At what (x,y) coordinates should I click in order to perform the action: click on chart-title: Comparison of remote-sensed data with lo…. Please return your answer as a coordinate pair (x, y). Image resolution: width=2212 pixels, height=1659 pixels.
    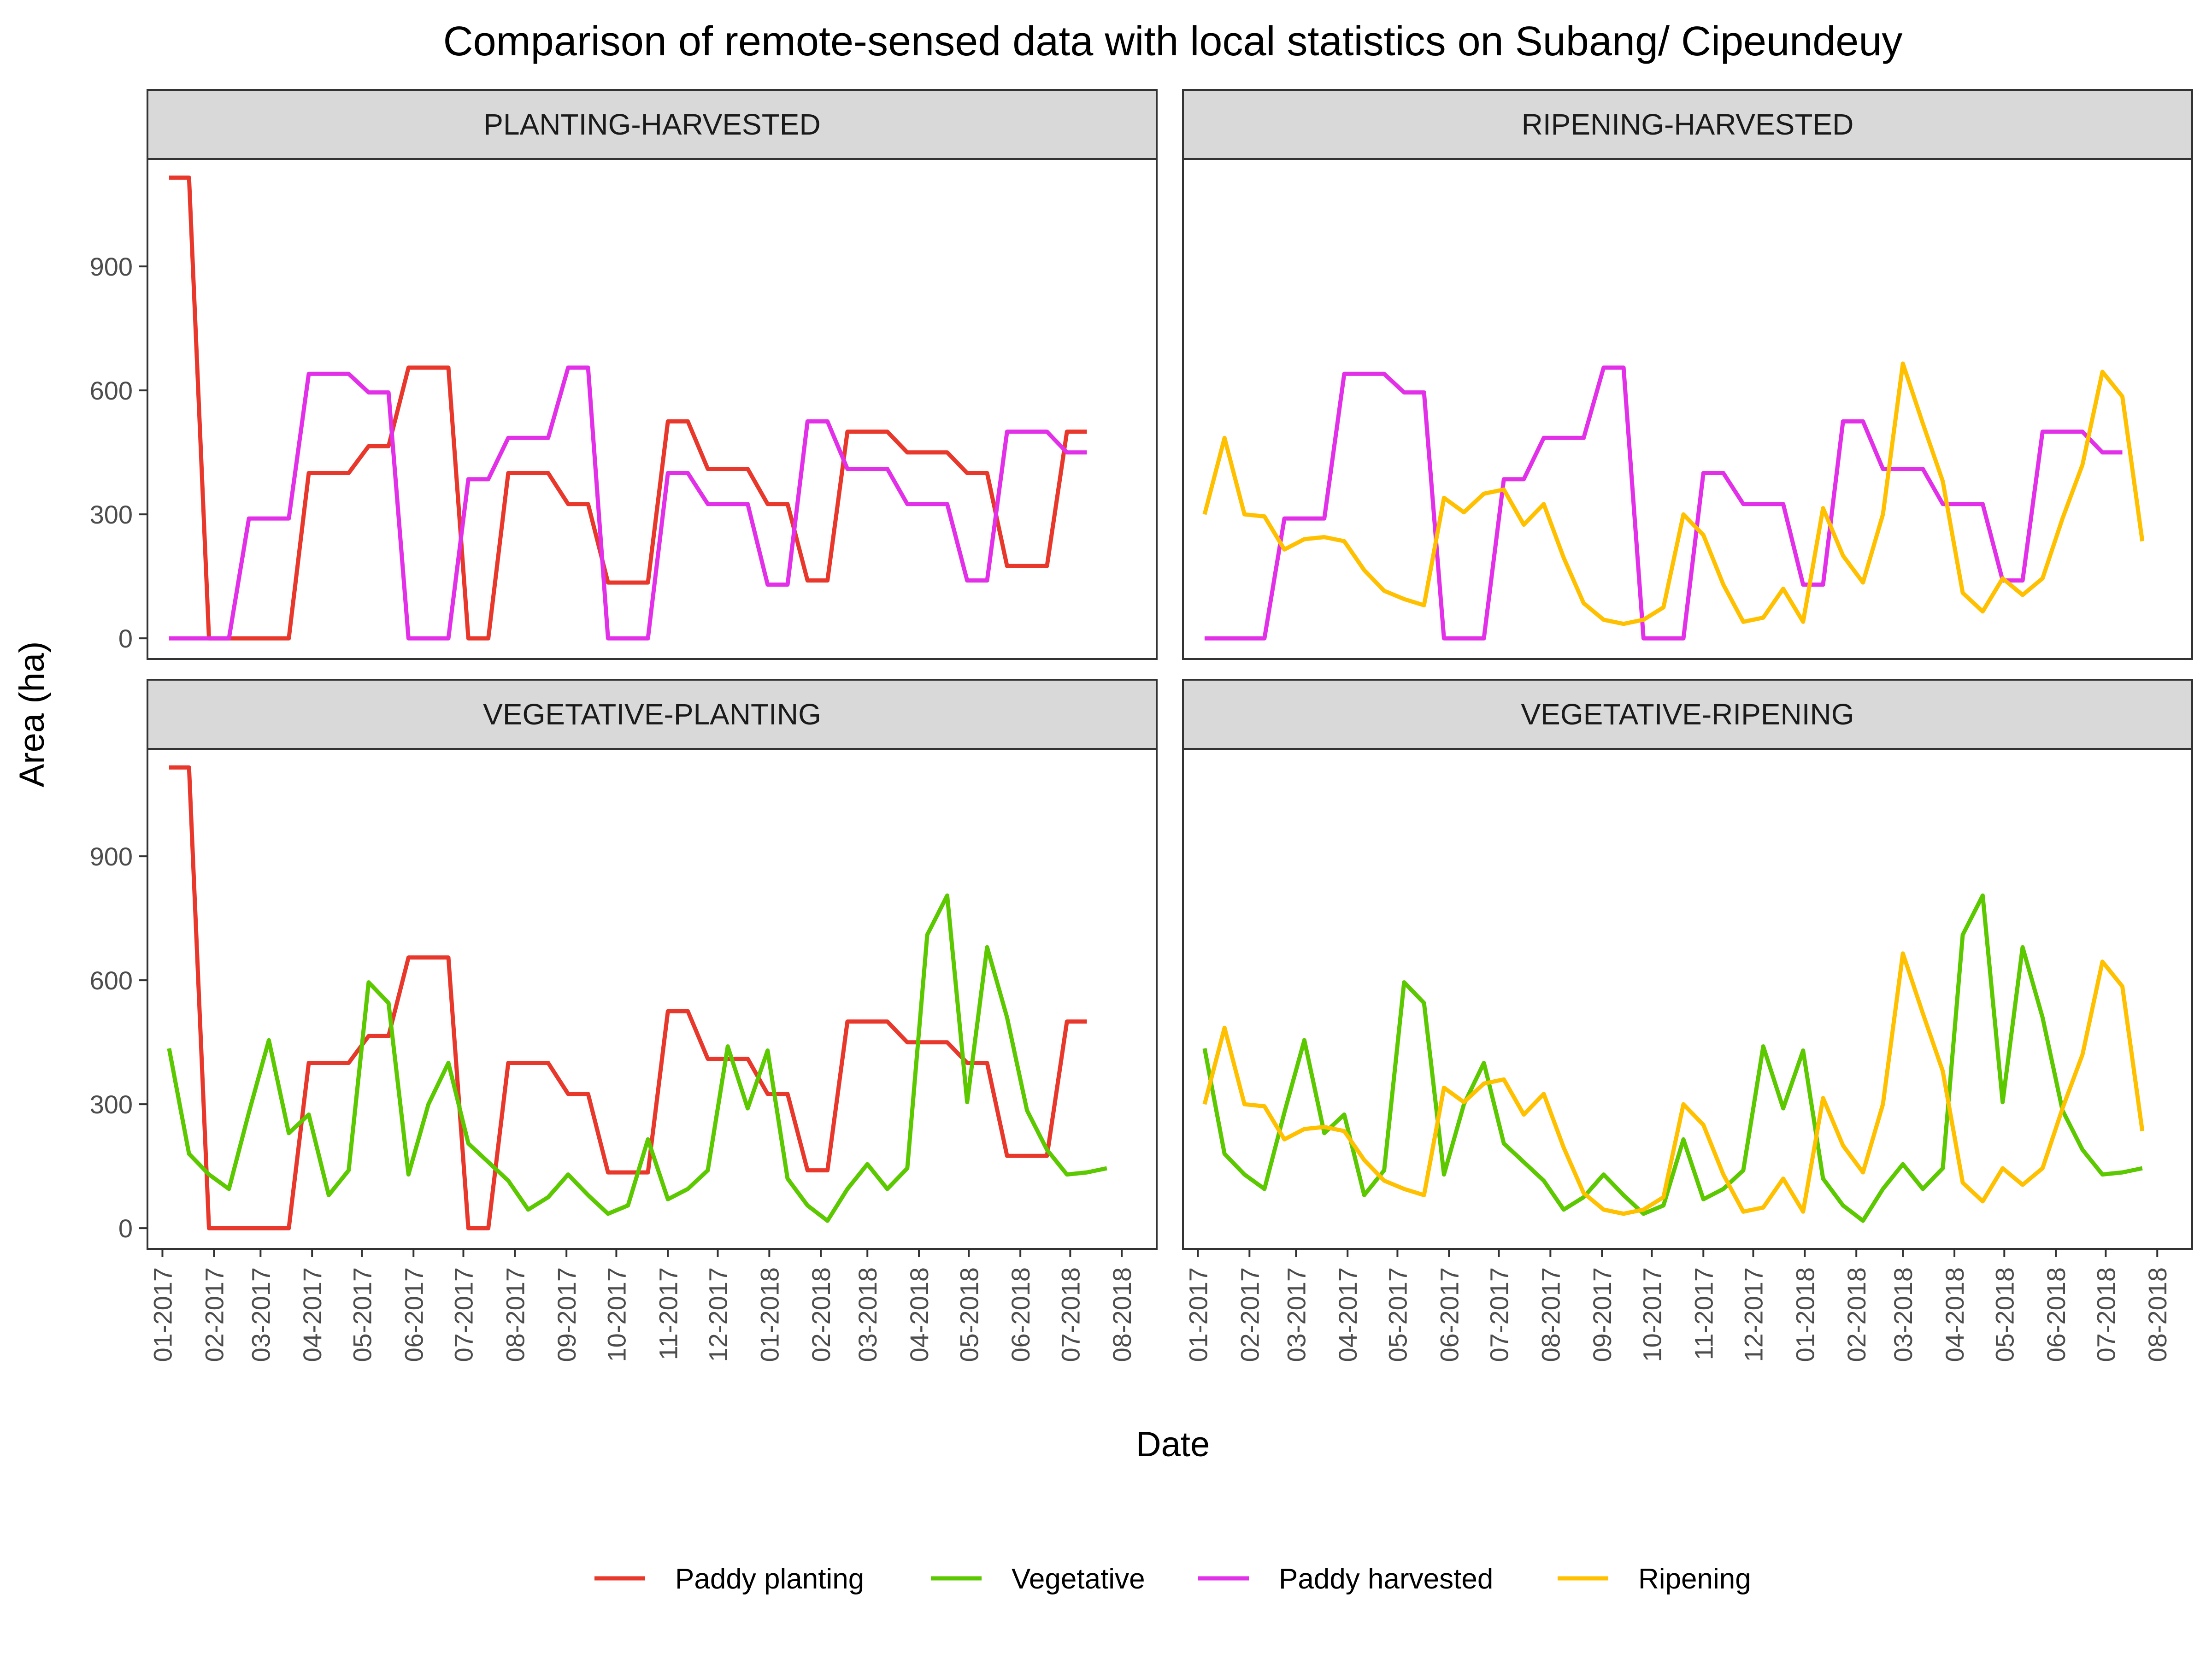
    Looking at the image, I should click on (1173, 41).